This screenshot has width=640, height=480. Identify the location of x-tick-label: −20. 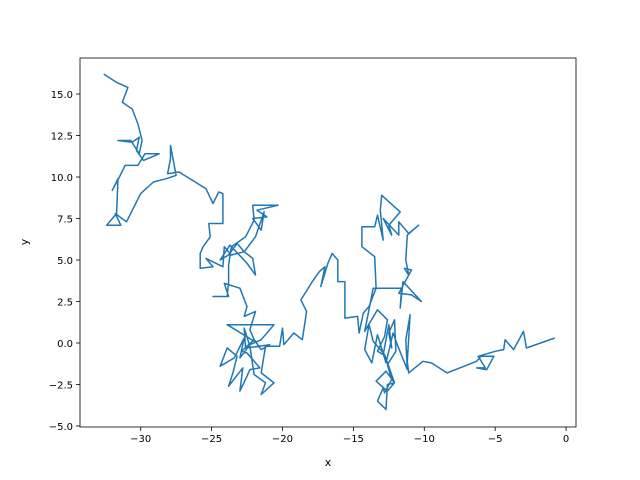
(282, 439).